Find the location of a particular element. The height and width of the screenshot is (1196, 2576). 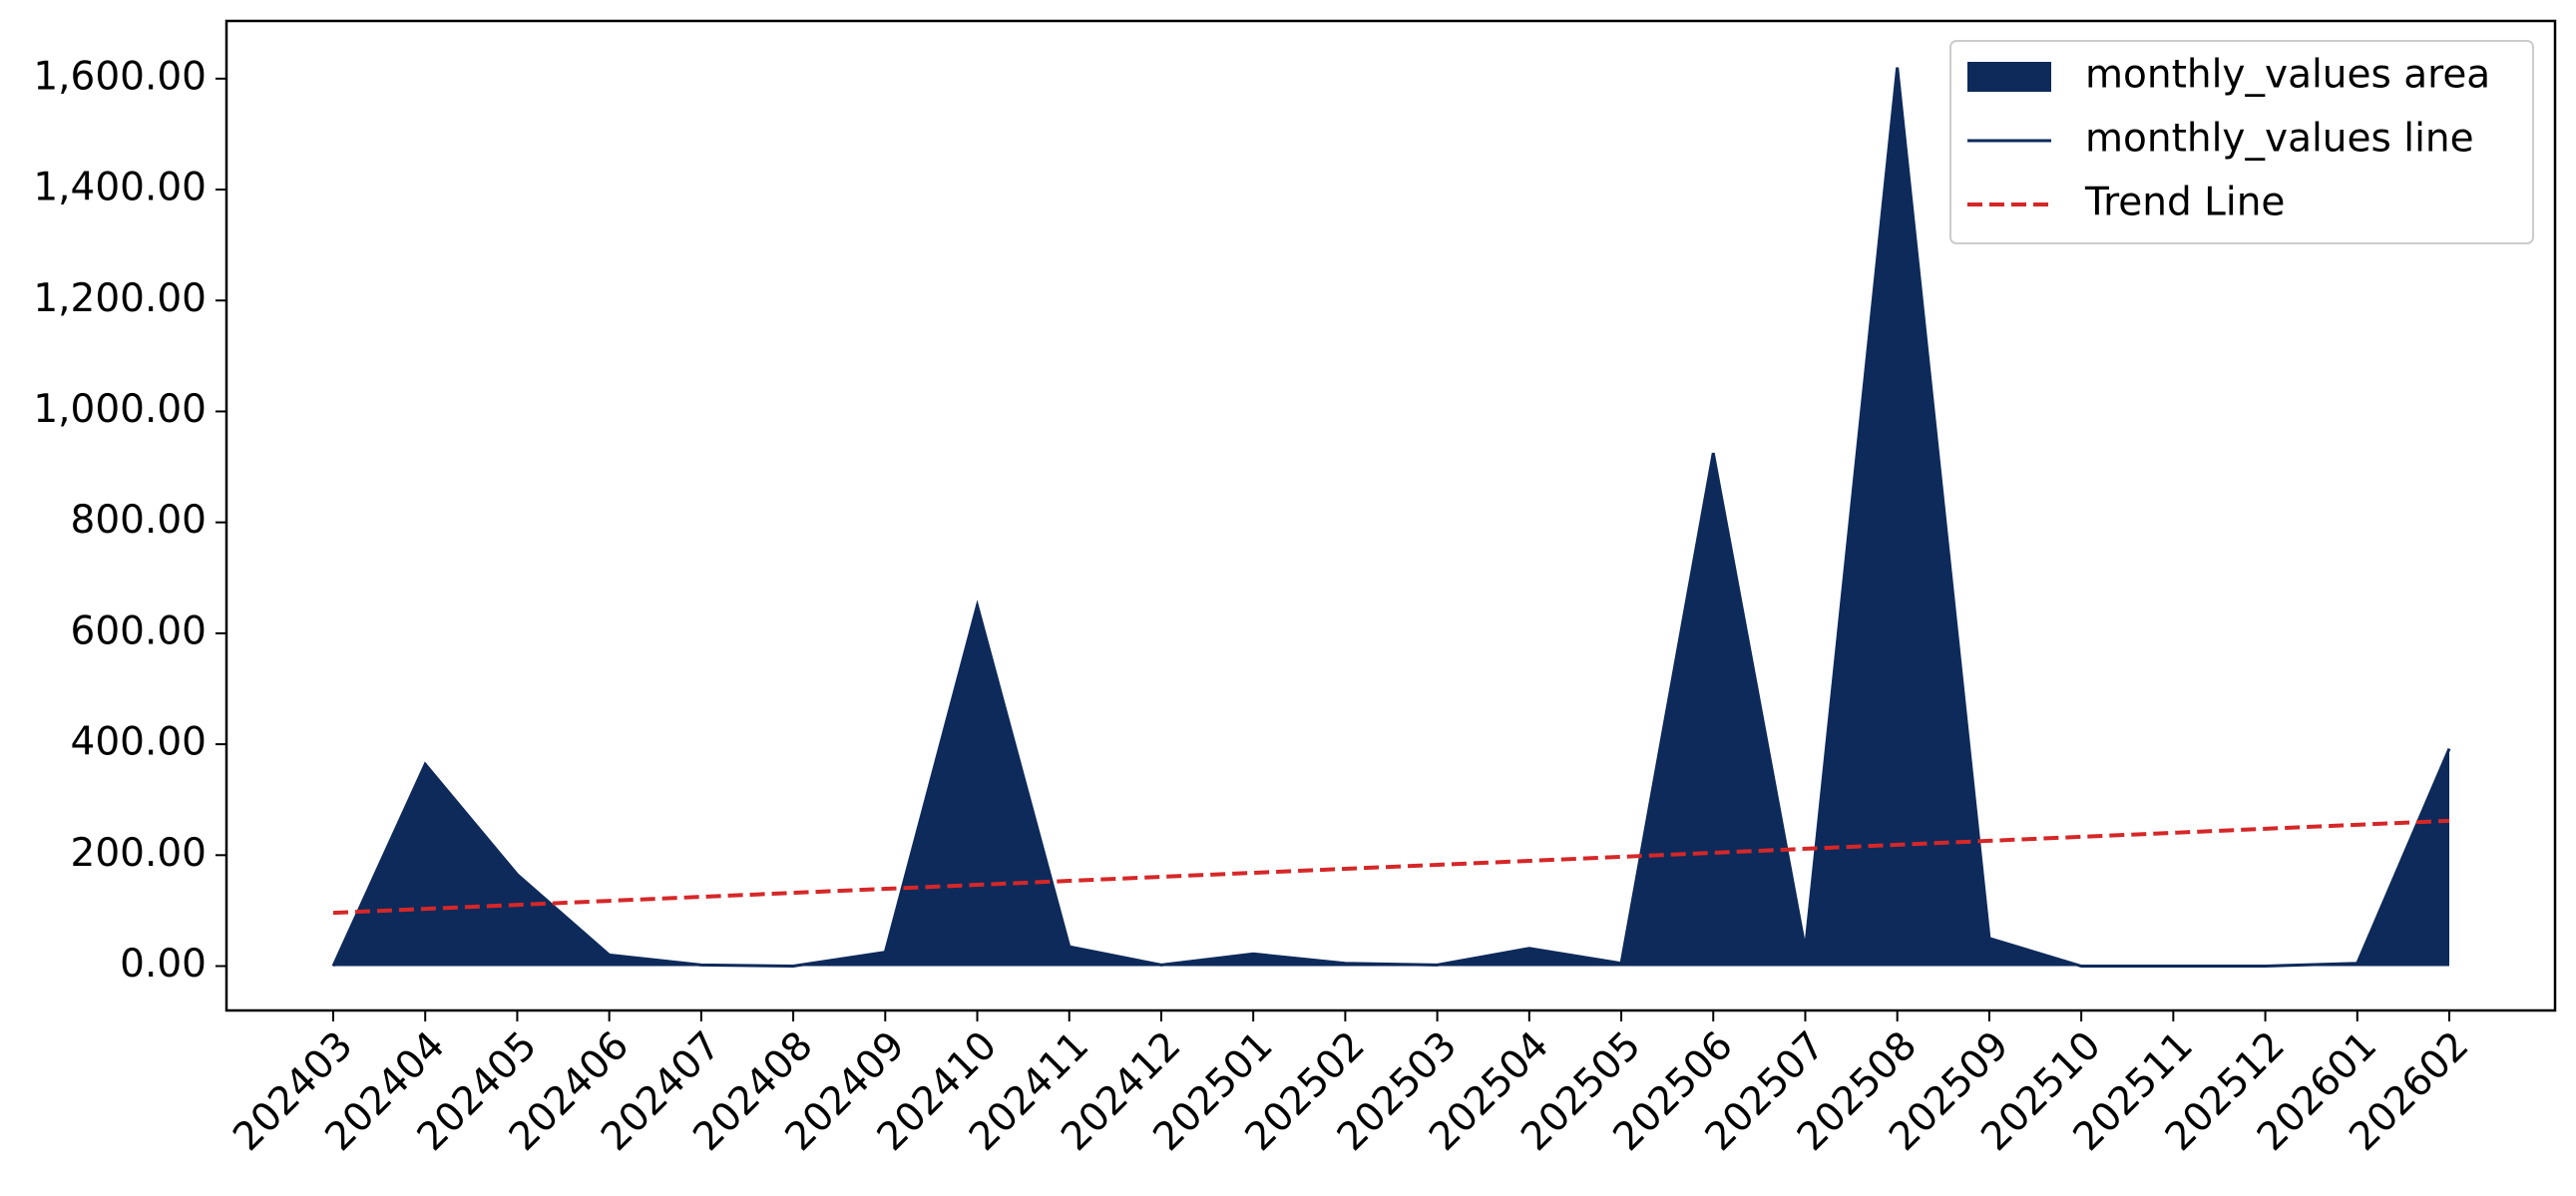

legend-label: Trend Line is located at coordinates (2184, 203).